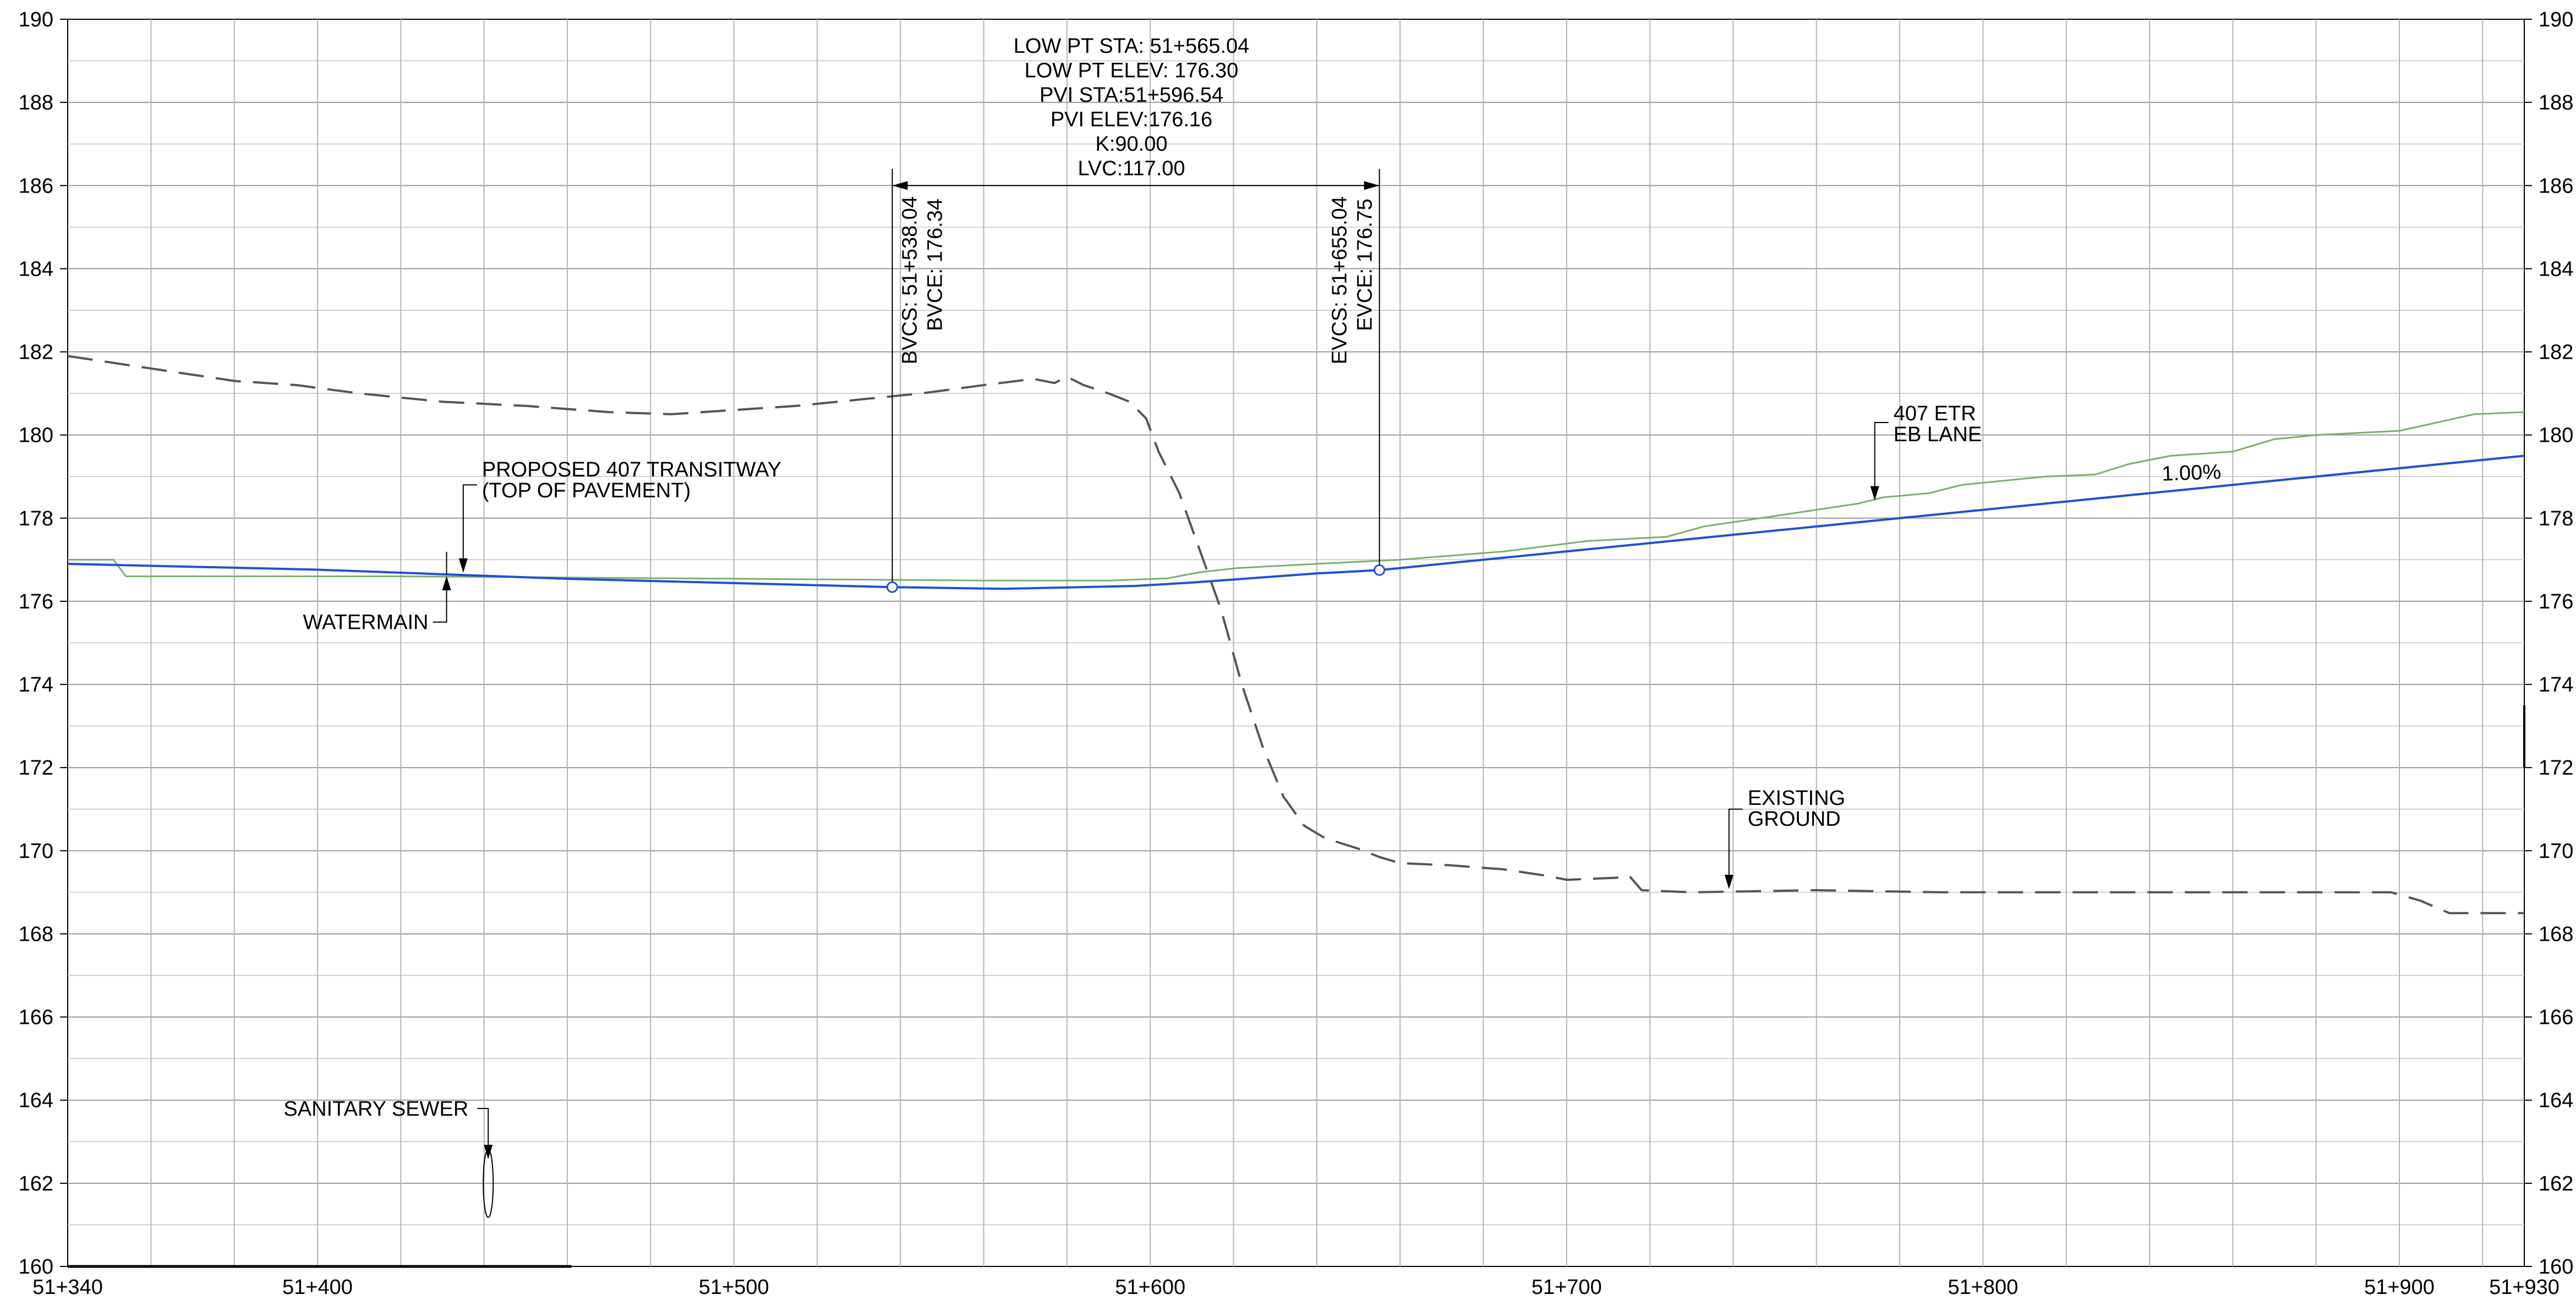 This screenshot has height=1300, width=2576. I want to click on existing-ground-leader, so click(1735, 841).